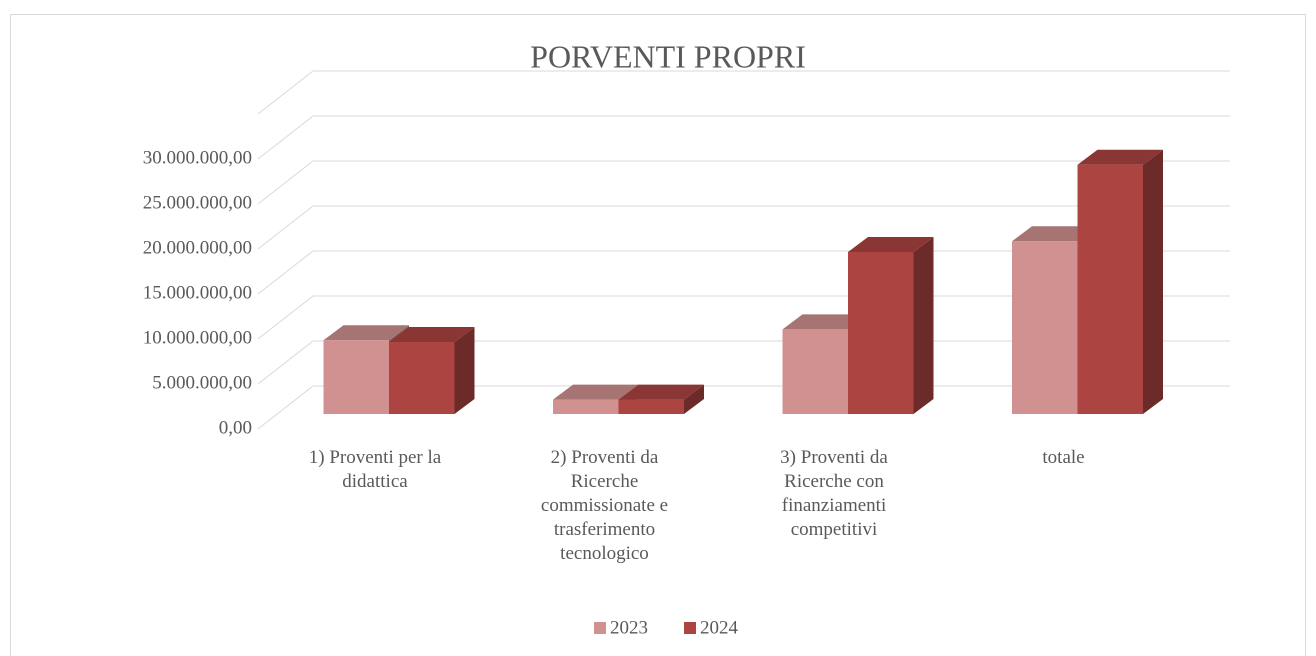 This screenshot has height=656, width=1316. What do you see at coordinates (202, 382) in the screenshot?
I see `y-tick-label: 5.000.000,00` at bounding box center [202, 382].